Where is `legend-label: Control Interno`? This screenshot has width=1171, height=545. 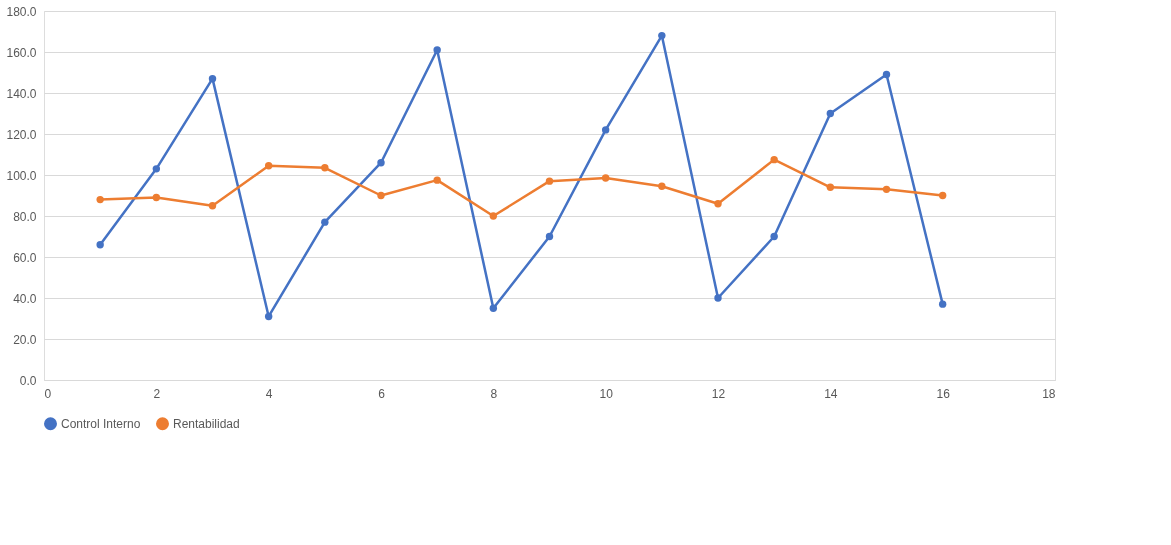 legend-label: Control Interno is located at coordinates (101, 423).